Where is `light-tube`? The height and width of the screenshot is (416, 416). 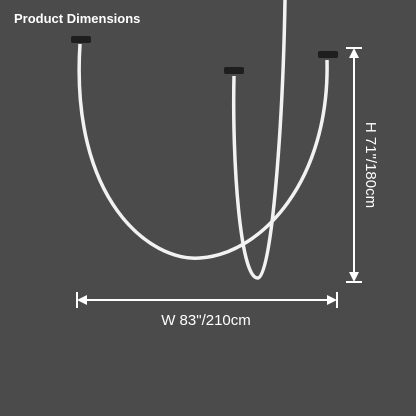
light-tube is located at coordinates (259, 140).